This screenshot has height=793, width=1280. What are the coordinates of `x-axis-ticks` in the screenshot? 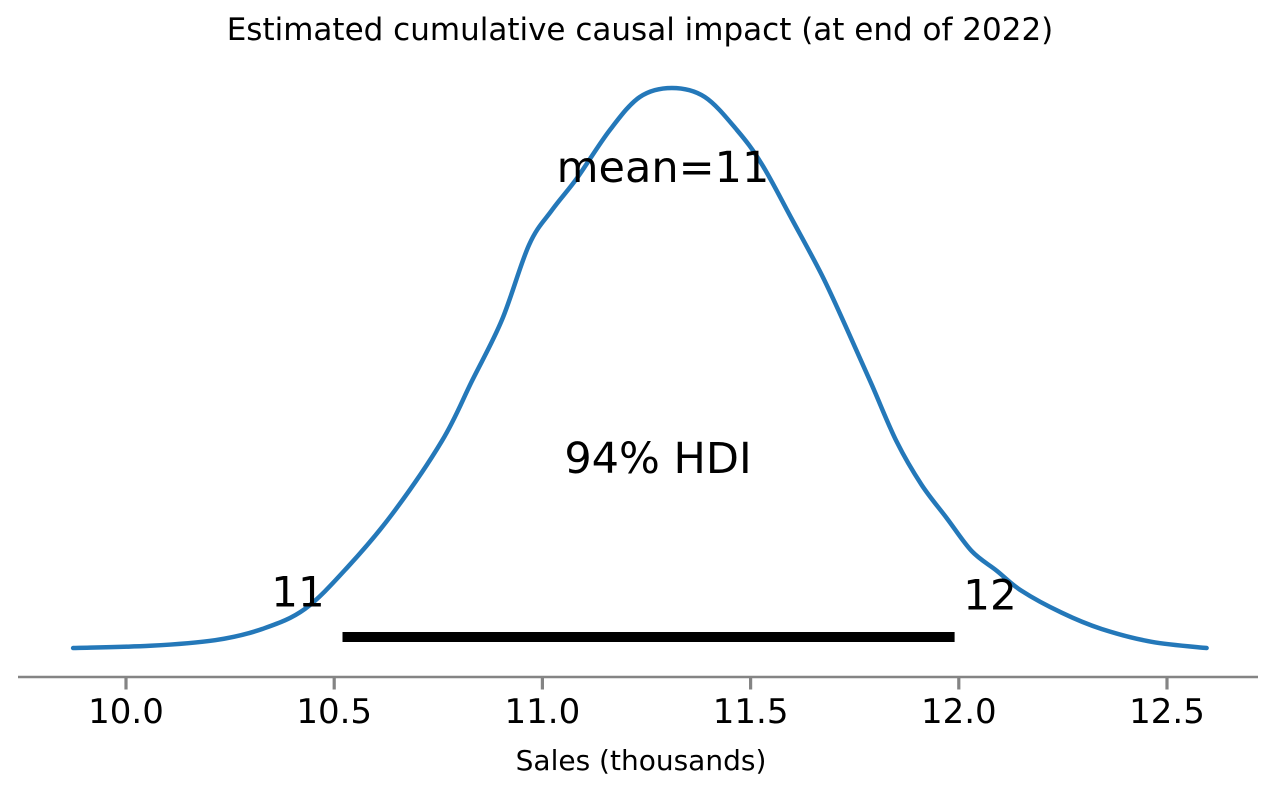 It's located at (646, 683).